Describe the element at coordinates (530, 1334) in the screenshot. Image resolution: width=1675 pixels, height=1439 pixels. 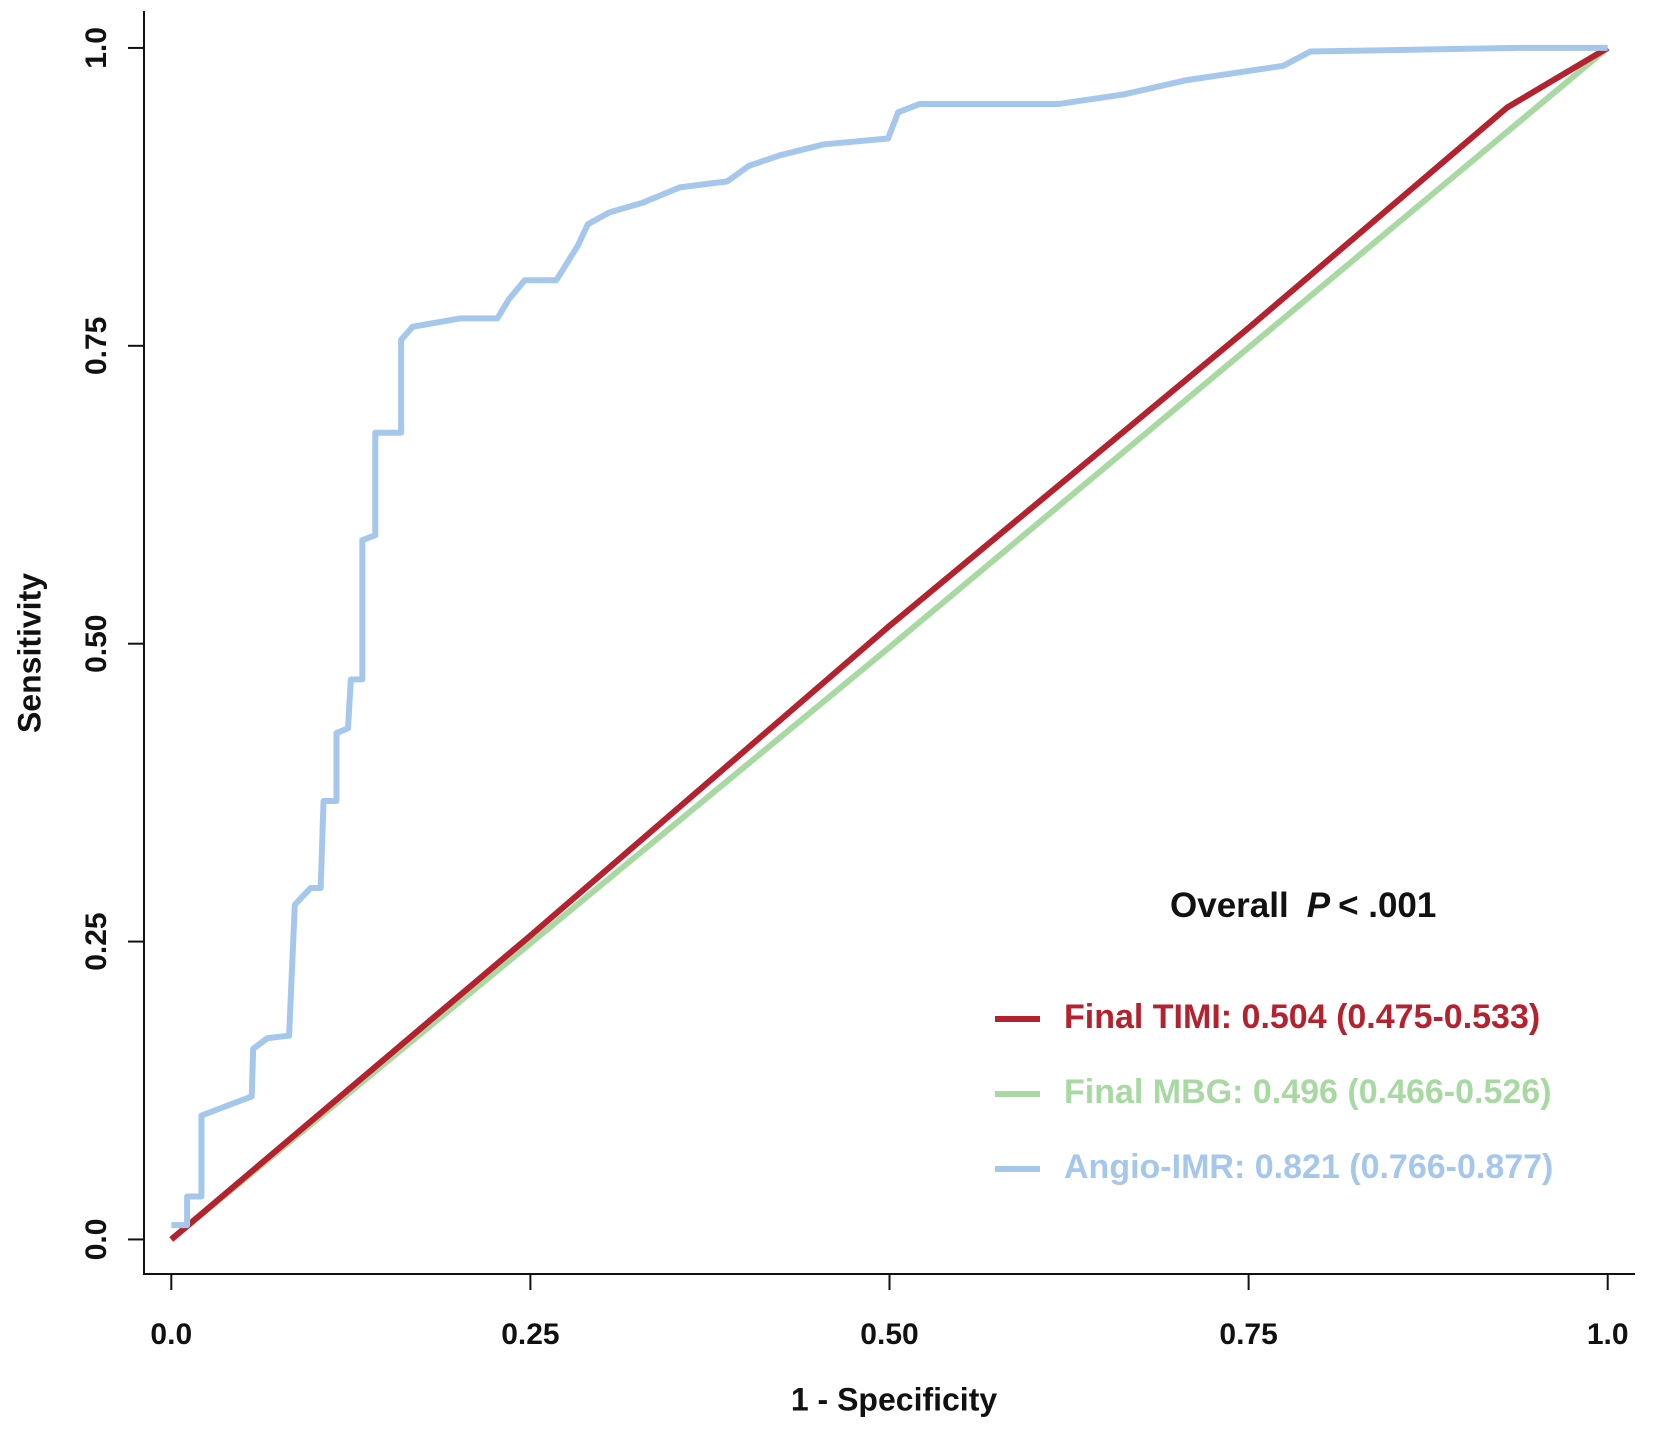
I see `x-tick-label: 0.25` at that location.